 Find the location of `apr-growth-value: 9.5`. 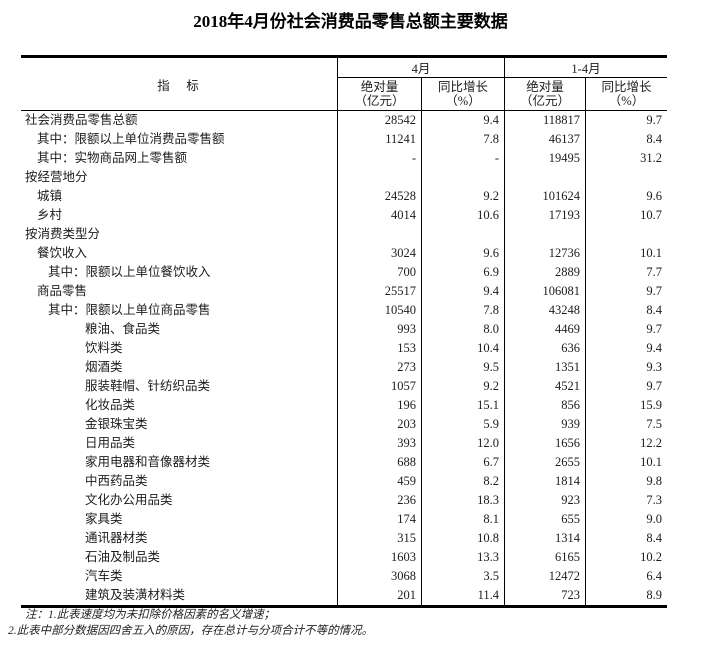

apr-growth-value: 9.5 is located at coordinates (463, 367).